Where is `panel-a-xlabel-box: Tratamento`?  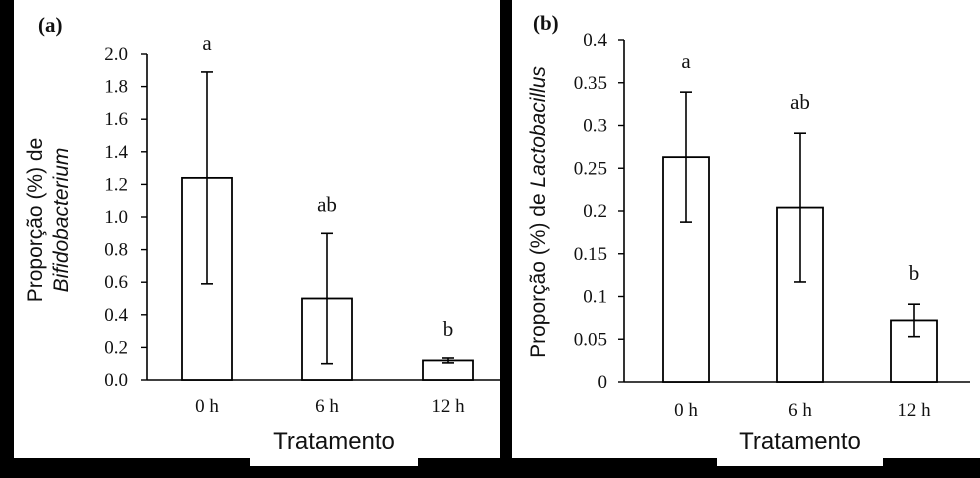 panel-a-xlabel-box: Tratamento is located at coordinates (334, 443).